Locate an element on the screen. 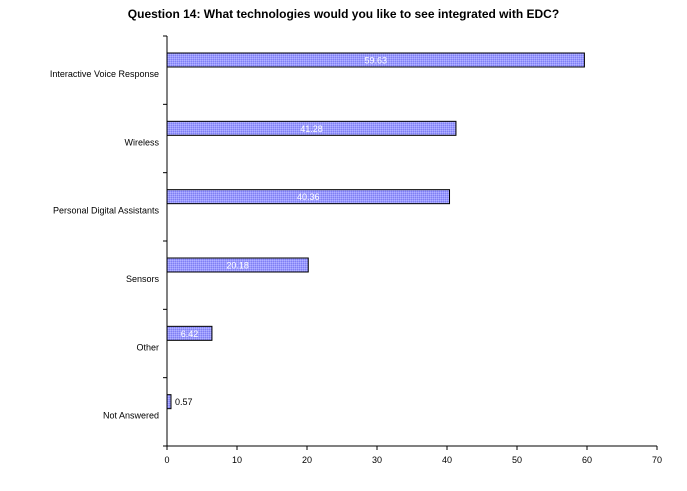 The width and height of the screenshot is (687, 491). x-tick-label-5: 50 is located at coordinates (517, 460).